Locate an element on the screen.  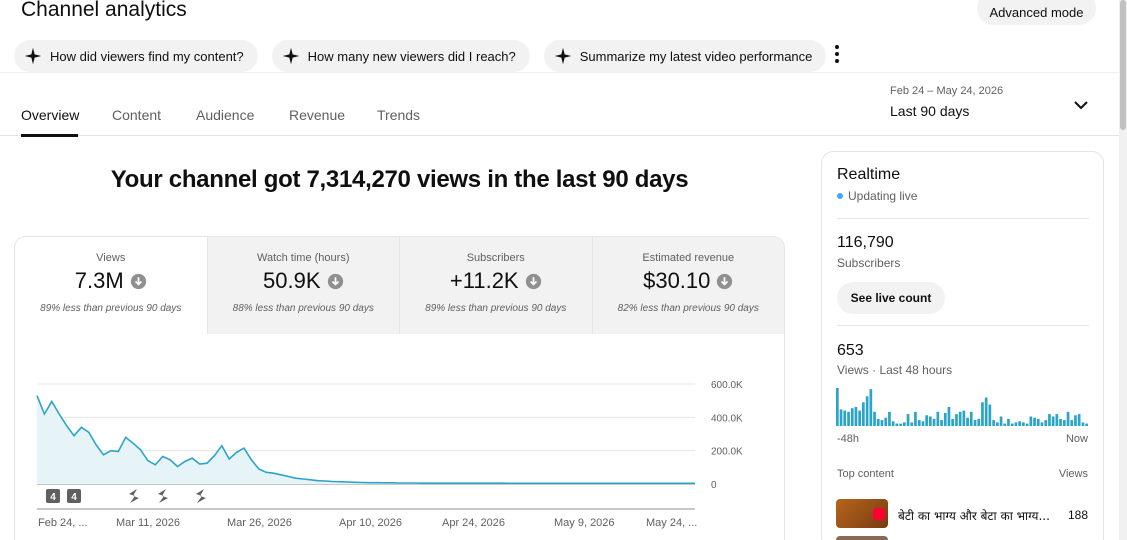
metric-value: $30.10 is located at coordinates (677, 280).